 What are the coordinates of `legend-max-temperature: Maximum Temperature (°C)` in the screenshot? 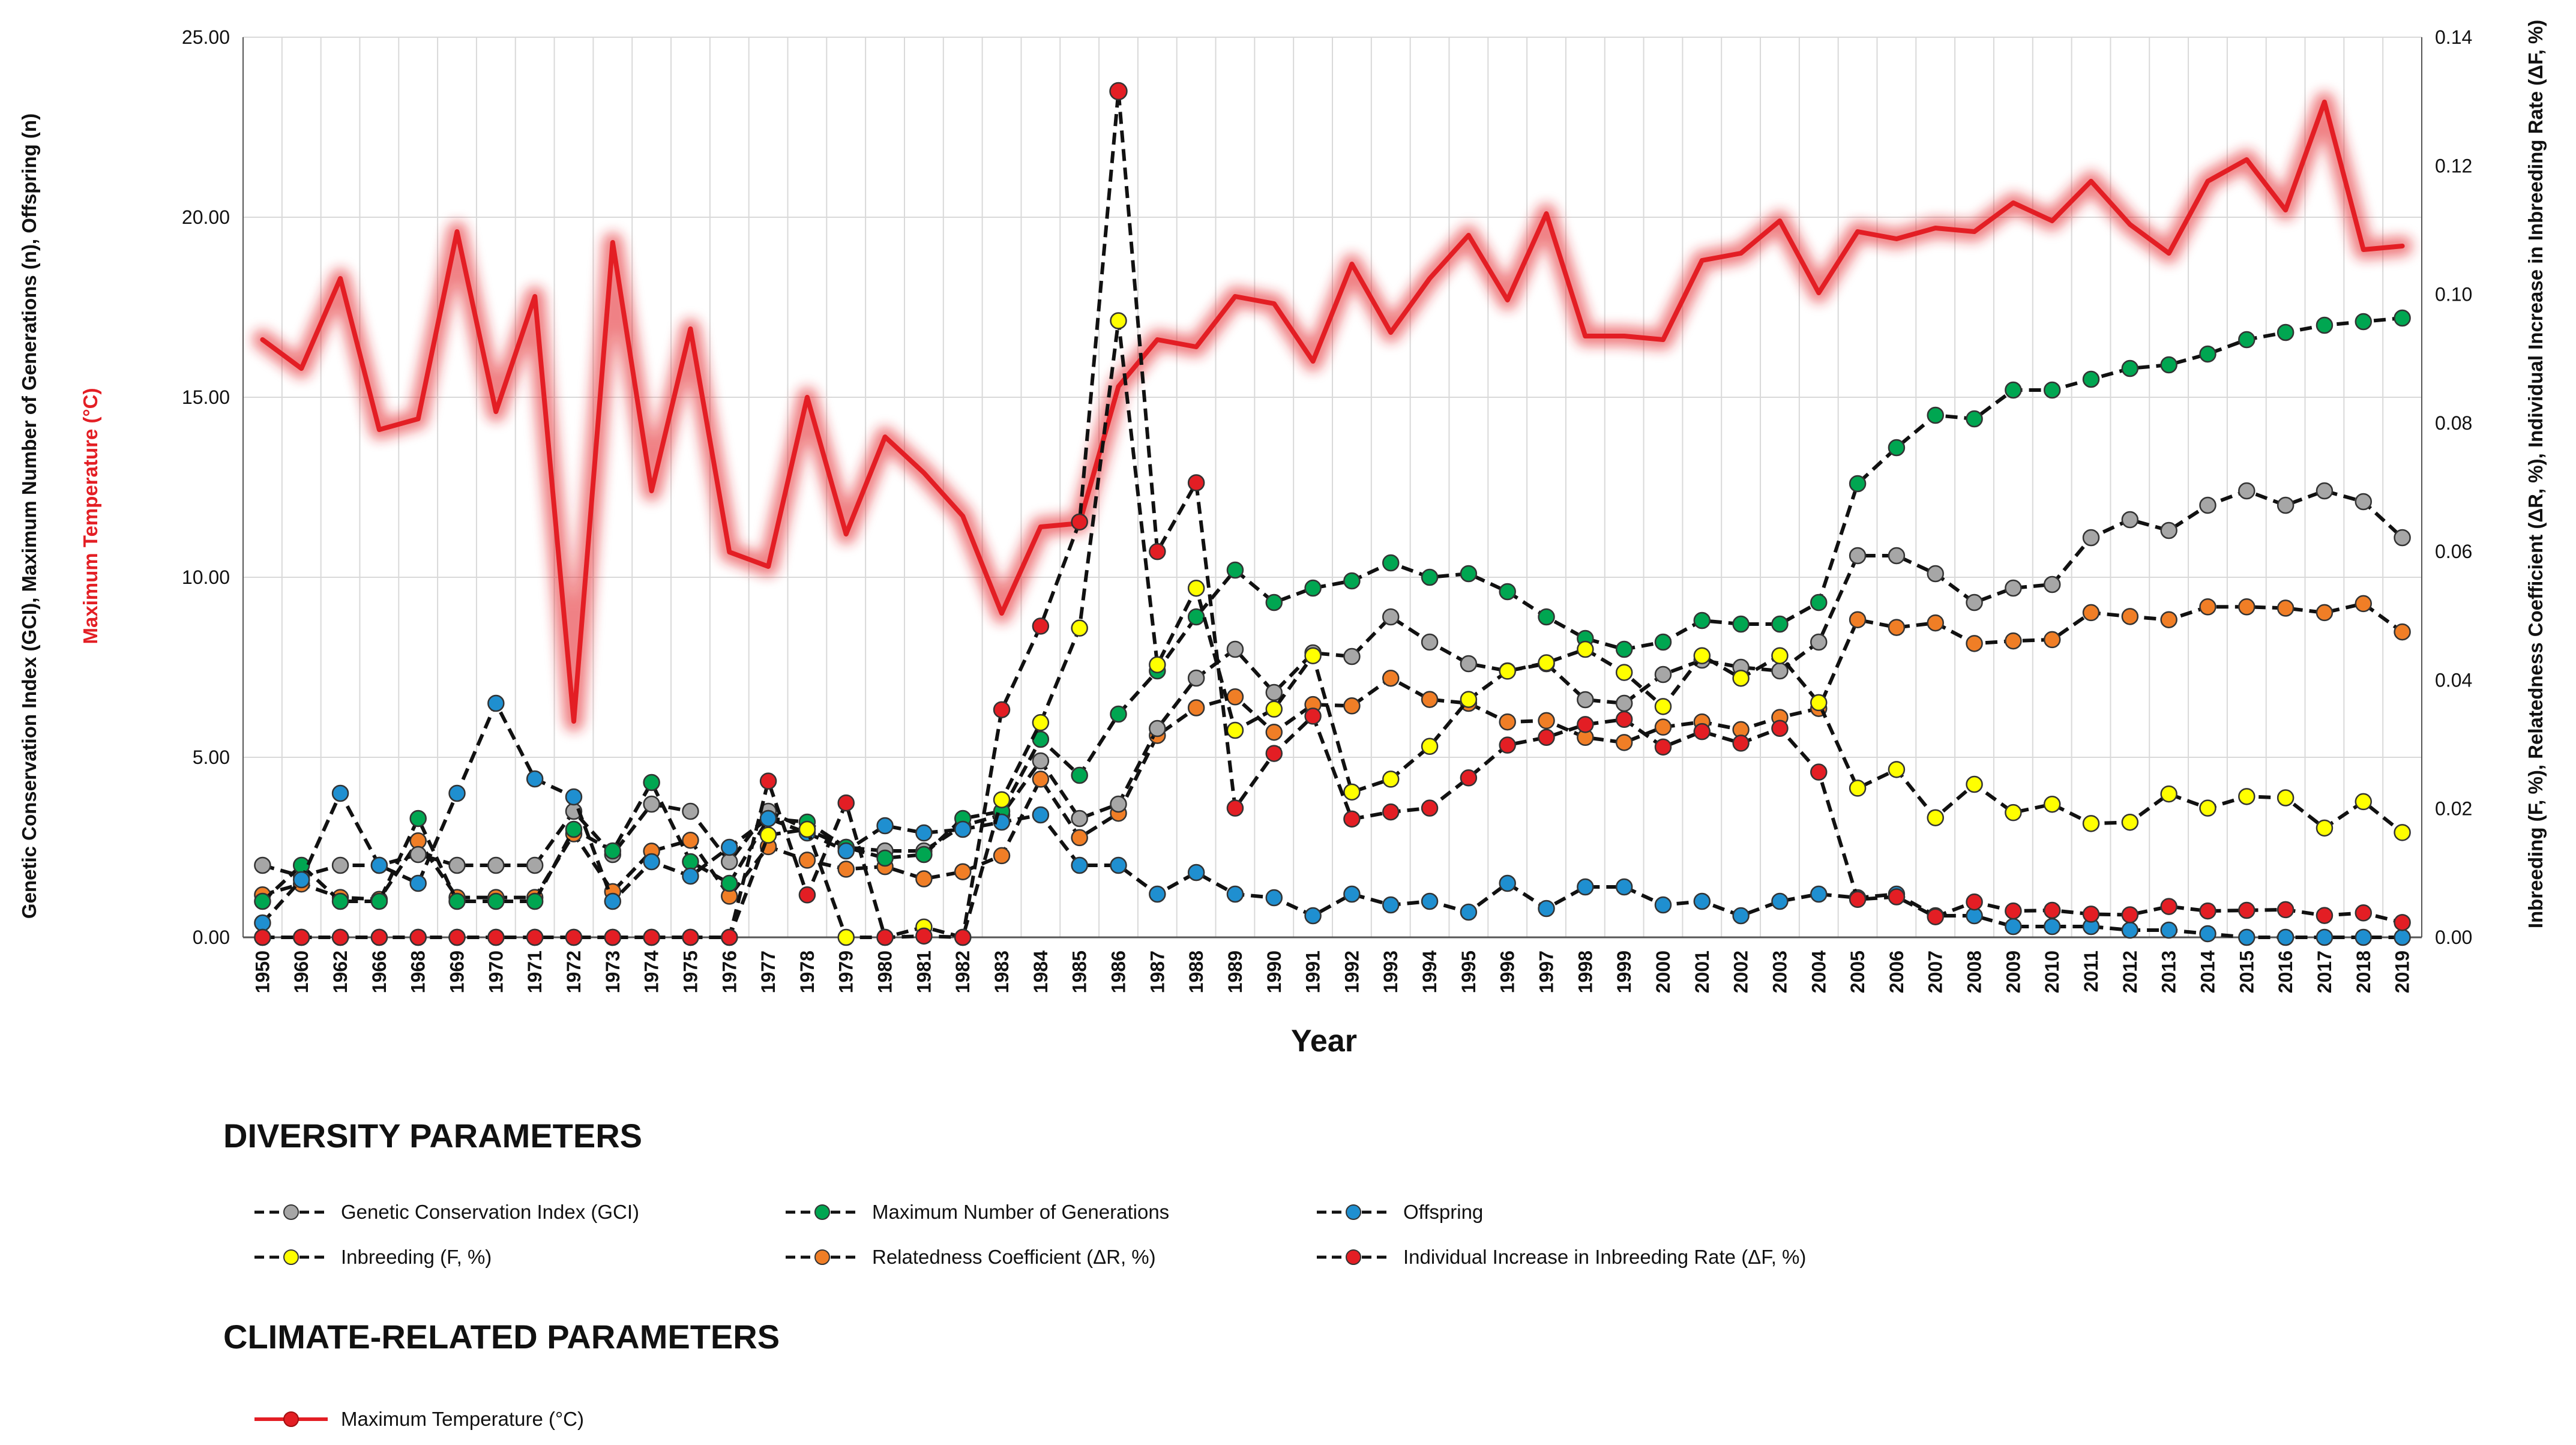 It's located at (418, 1419).